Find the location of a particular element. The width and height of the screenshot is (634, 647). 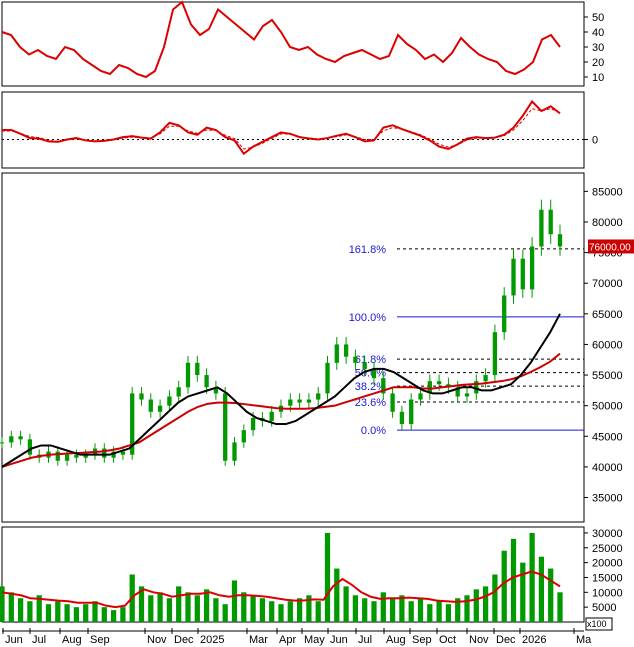

oscillator-tick-label: 50 is located at coordinates (598, 18).